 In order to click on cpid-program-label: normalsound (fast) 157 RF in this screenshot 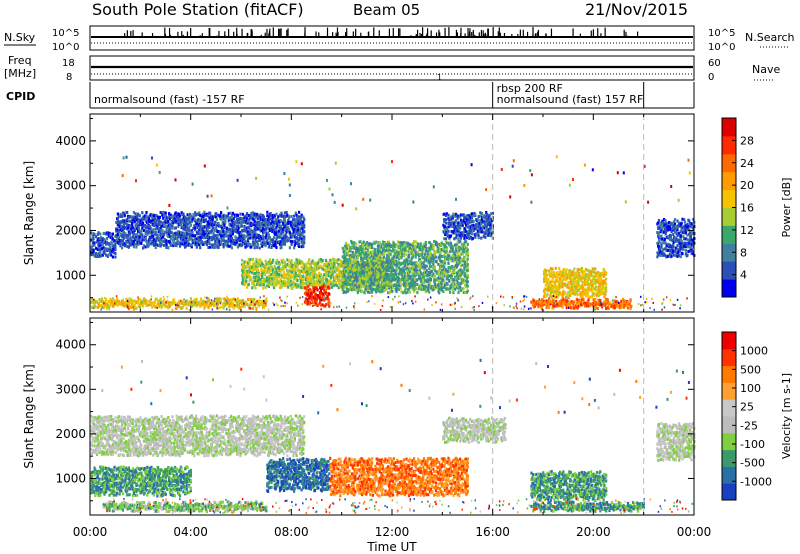, I will do `click(570, 99)`.